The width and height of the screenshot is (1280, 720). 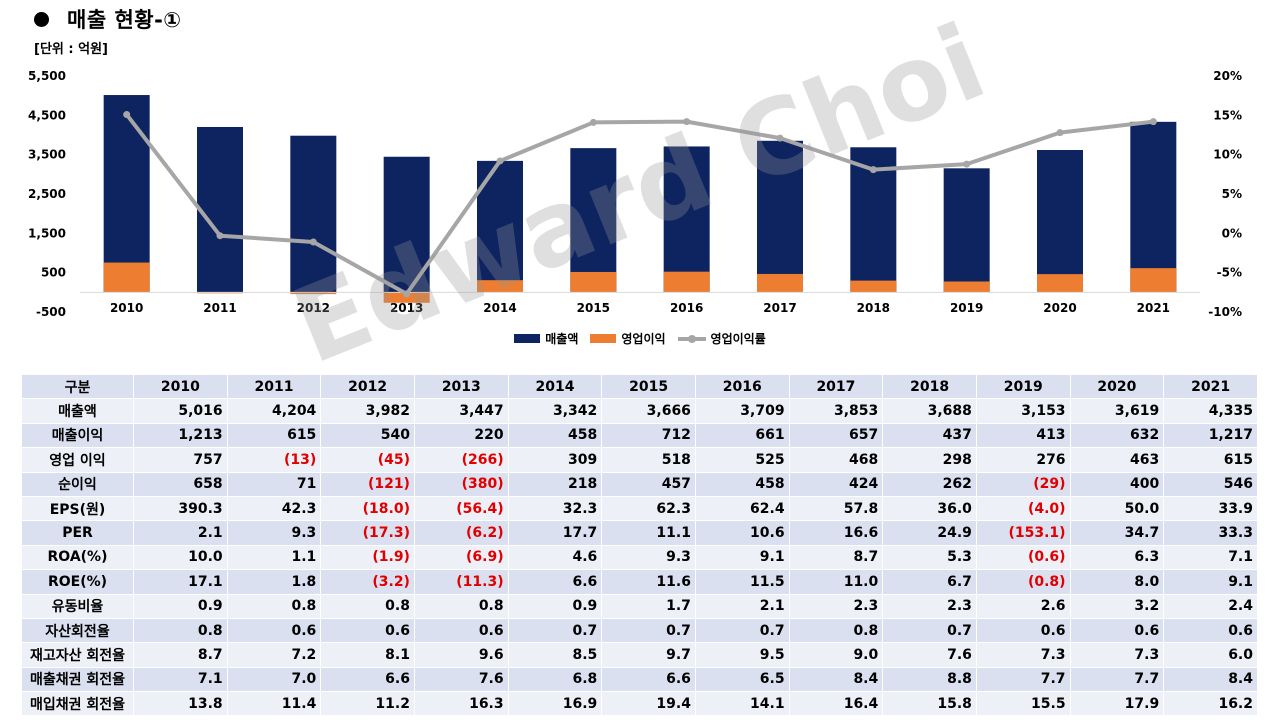 What do you see at coordinates (593, 122) in the screenshot?
I see `point-op-margin-2015` at bounding box center [593, 122].